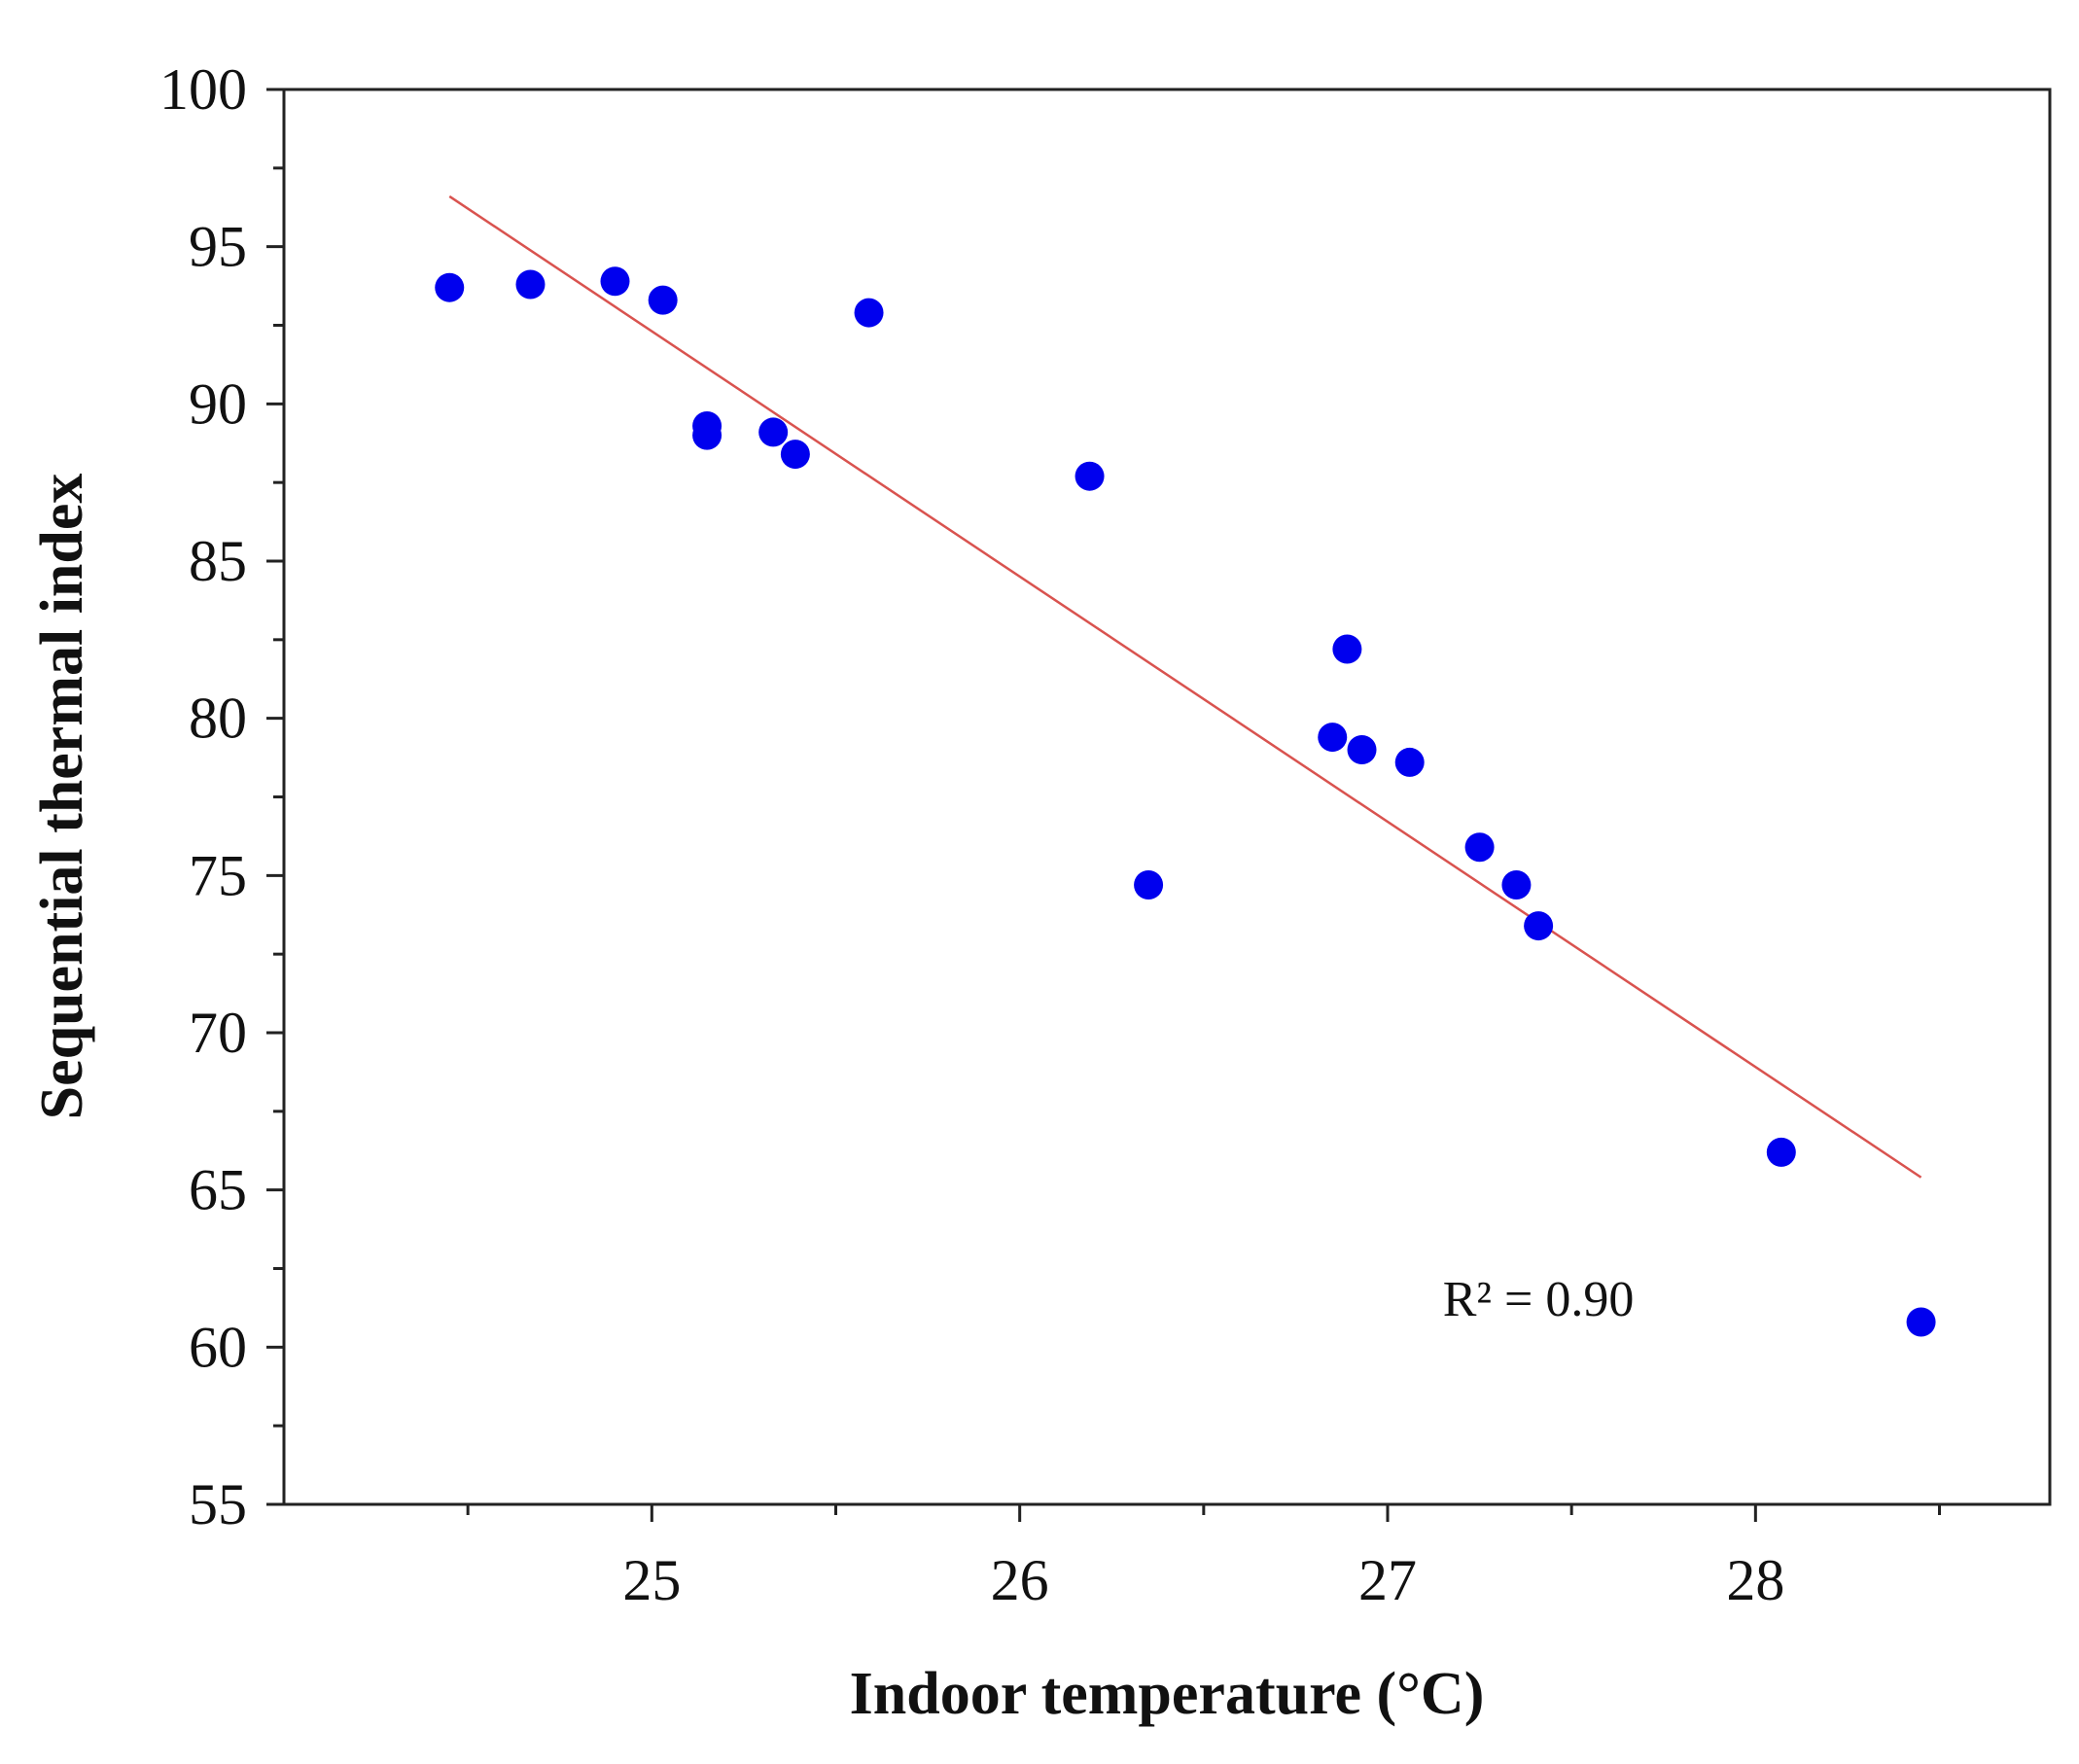 The width and height of the screenshot is (2079, 1764). I want to click on y-tick-label: 85, so click(218, 561).